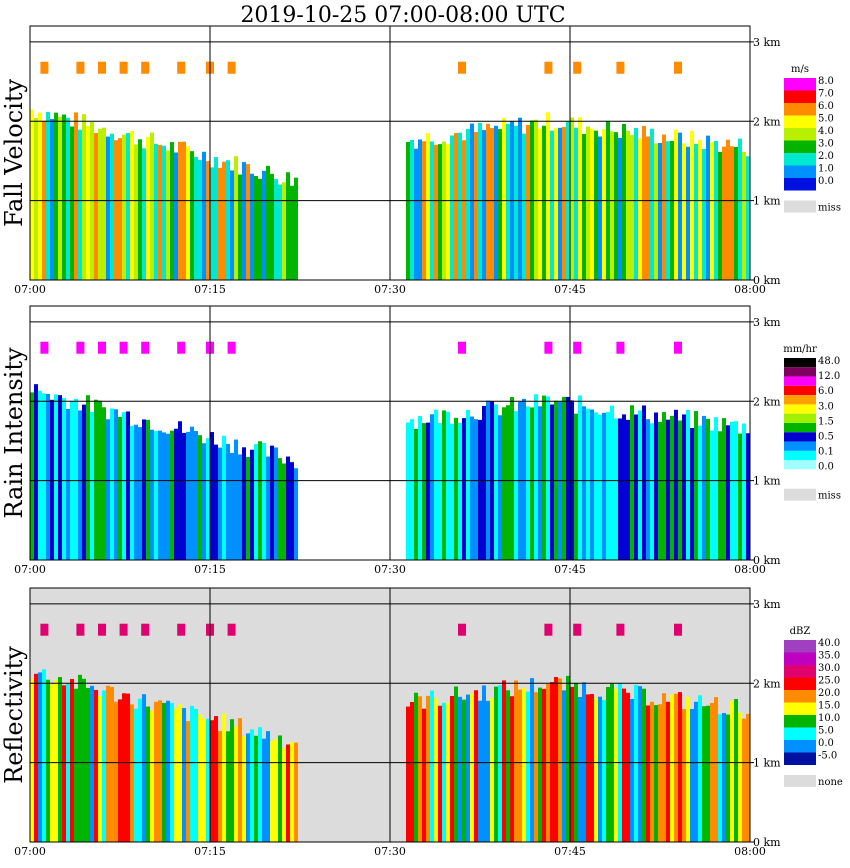  Describe the element at coordinates (390, 569) in the screenshot. I see `x-tick-label: 07:30` at that location.